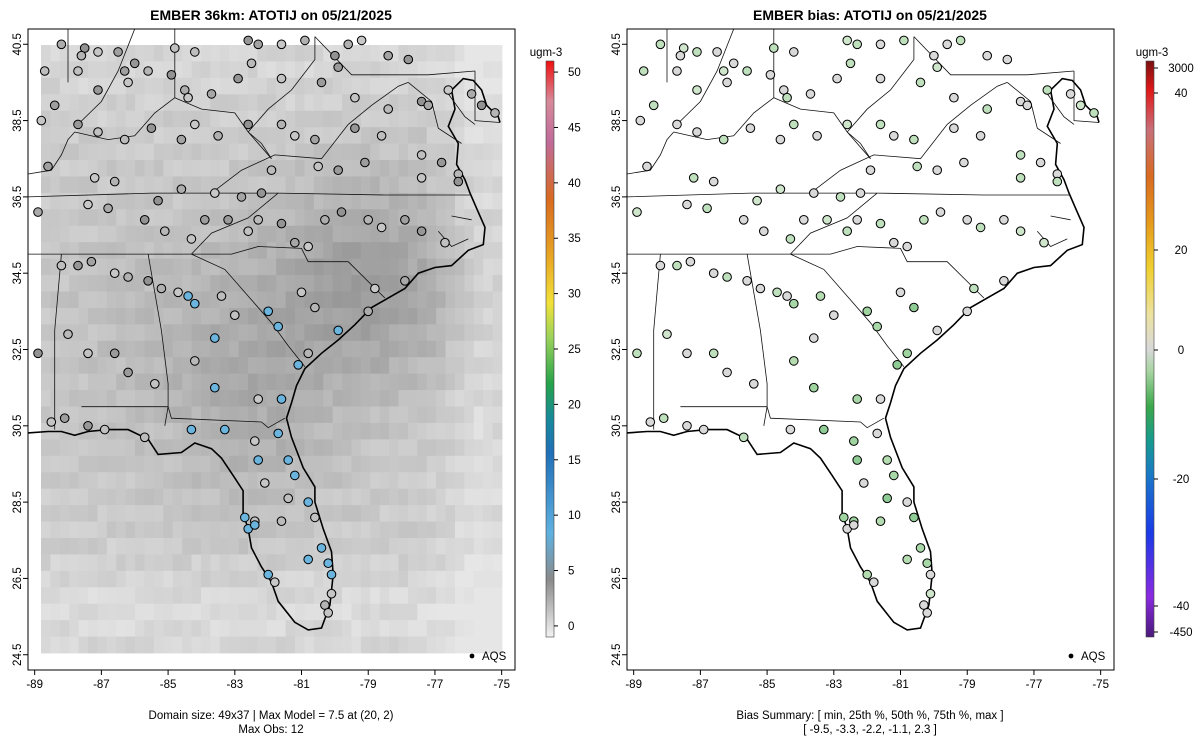 The height and width of the screenshot is (750, 1200). Describe the element at coordinates (472, 656) in the screenshot. I see `legend-dot-icon` at that location.